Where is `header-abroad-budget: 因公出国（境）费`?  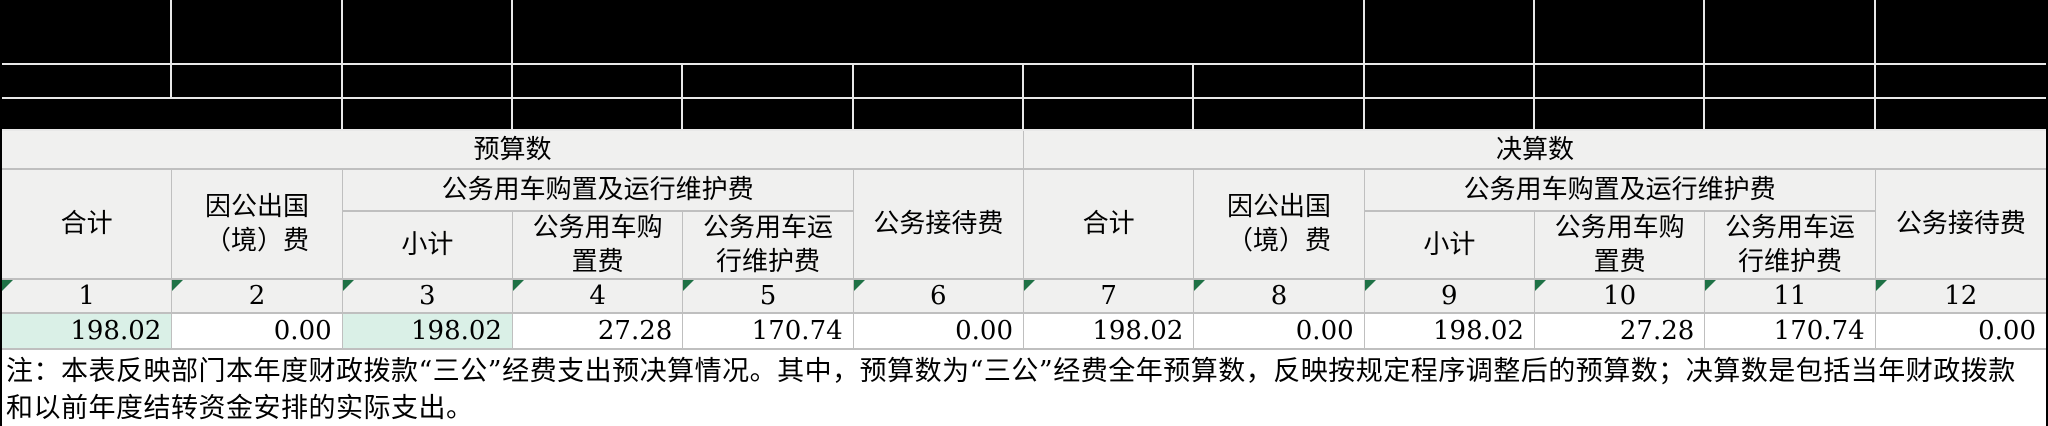 header-abroad-budget: 因公出国（境）费 is located at coordinates (257, 225).